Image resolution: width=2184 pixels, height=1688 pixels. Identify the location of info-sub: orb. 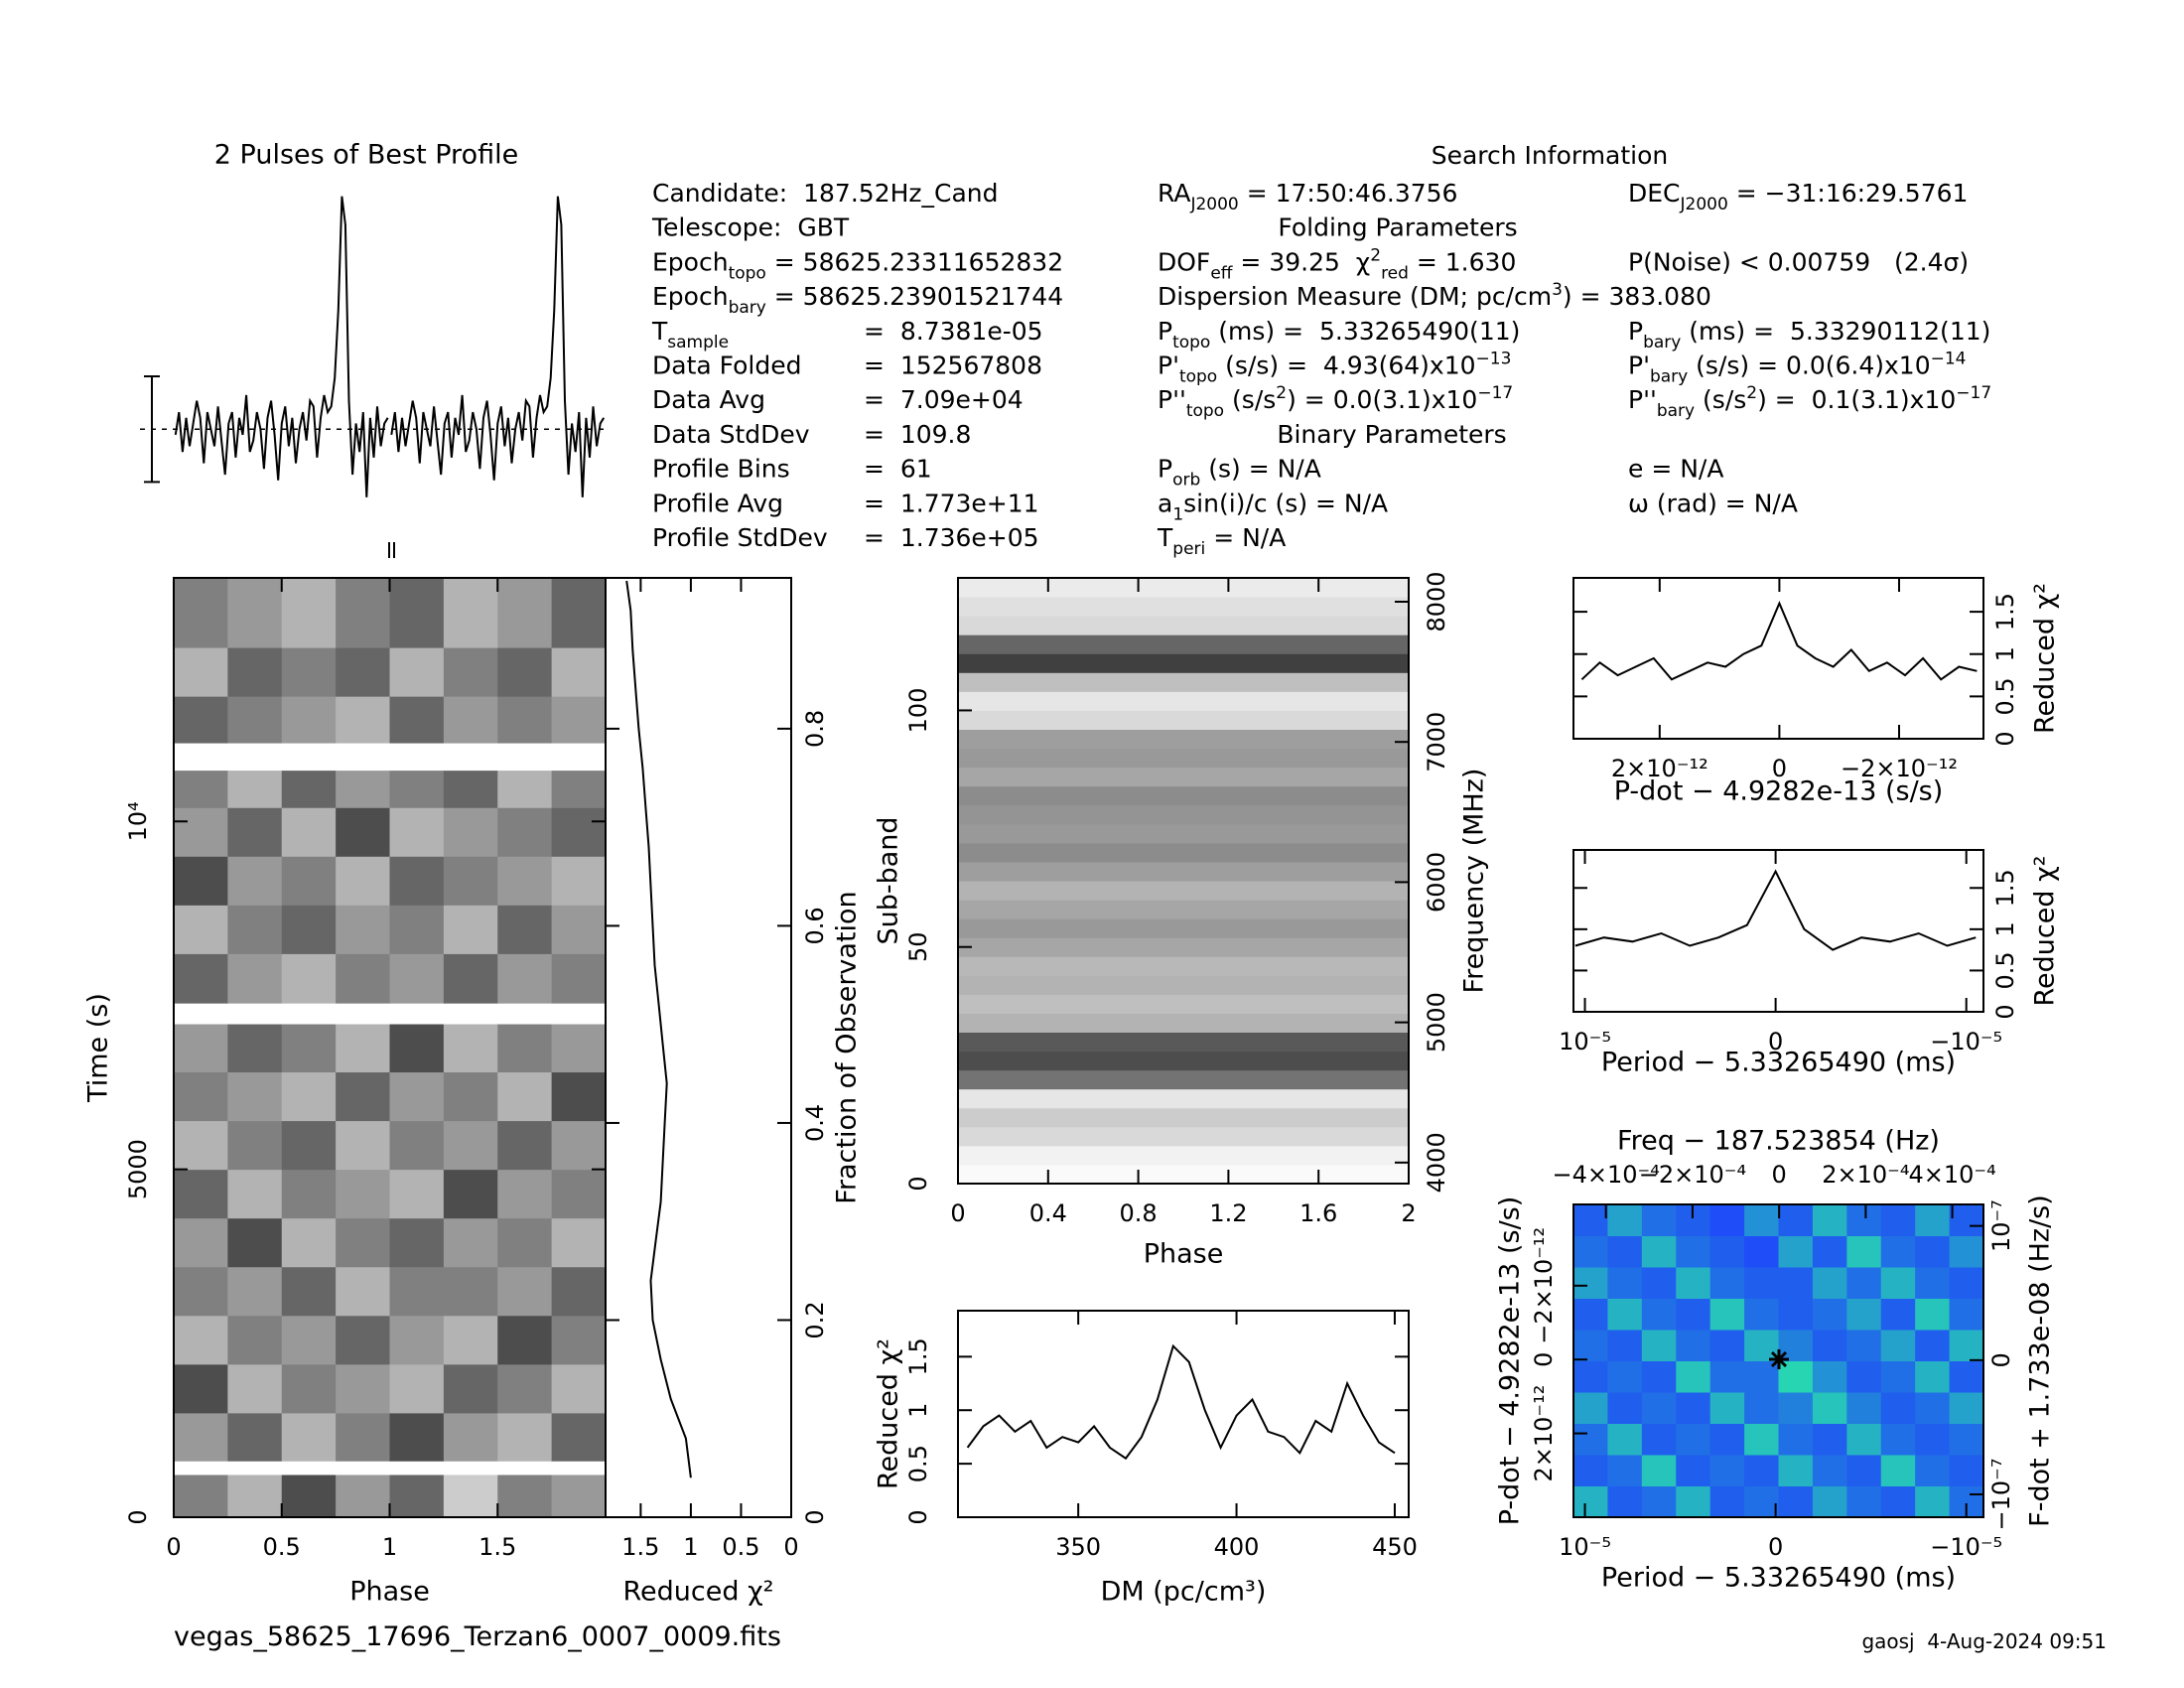
(1186, 481).